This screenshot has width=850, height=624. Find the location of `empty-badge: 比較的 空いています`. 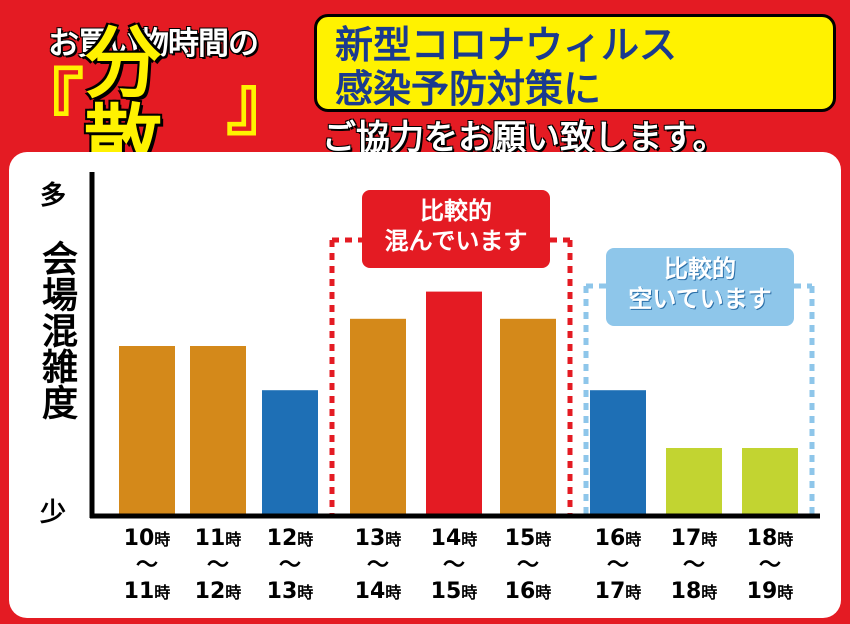

empty-badge: 比較的 空いています is located at coordinates (700, 287).